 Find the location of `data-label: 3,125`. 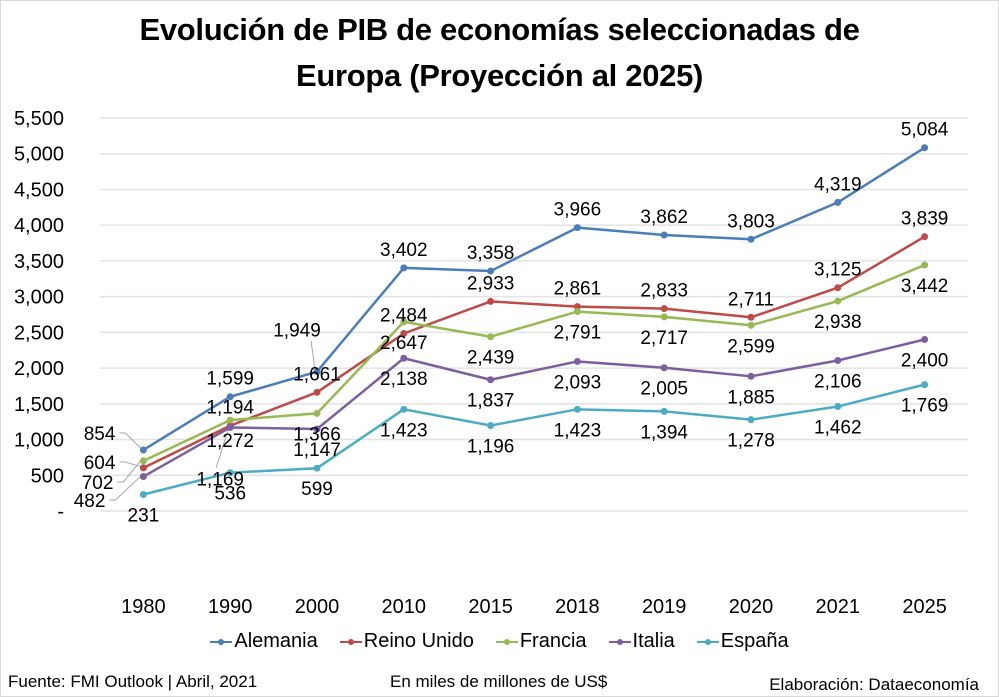

data-label: 3,125 is located at coordinates (838, 270).